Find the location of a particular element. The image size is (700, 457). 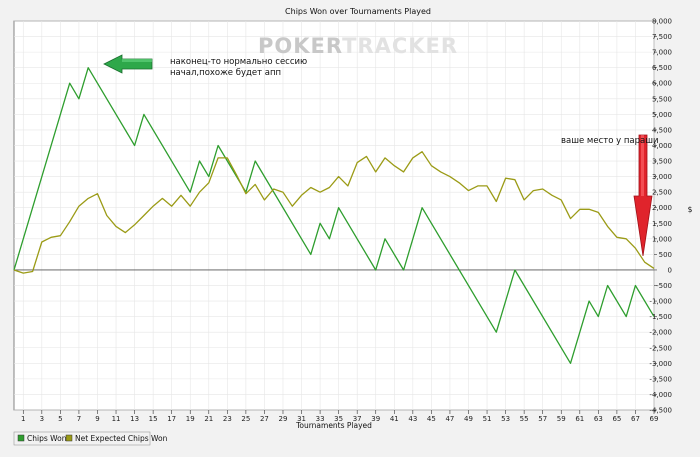

x-tick-label: 63 is located at coordinates (598, 419).